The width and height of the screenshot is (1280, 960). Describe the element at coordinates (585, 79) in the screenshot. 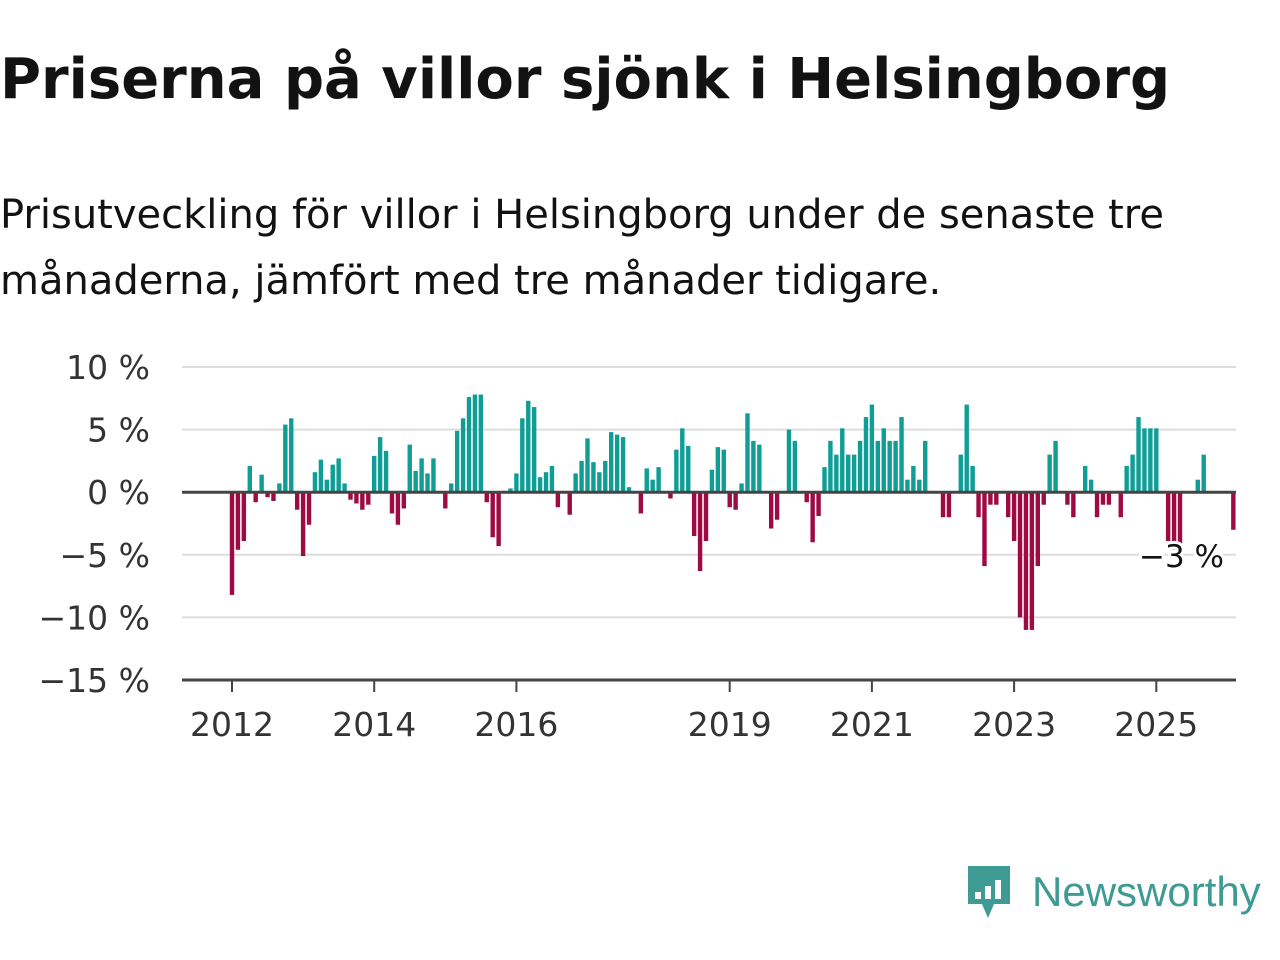

I see `chart-title: Priserna på villor sjönk i Helsingborg` at that location.